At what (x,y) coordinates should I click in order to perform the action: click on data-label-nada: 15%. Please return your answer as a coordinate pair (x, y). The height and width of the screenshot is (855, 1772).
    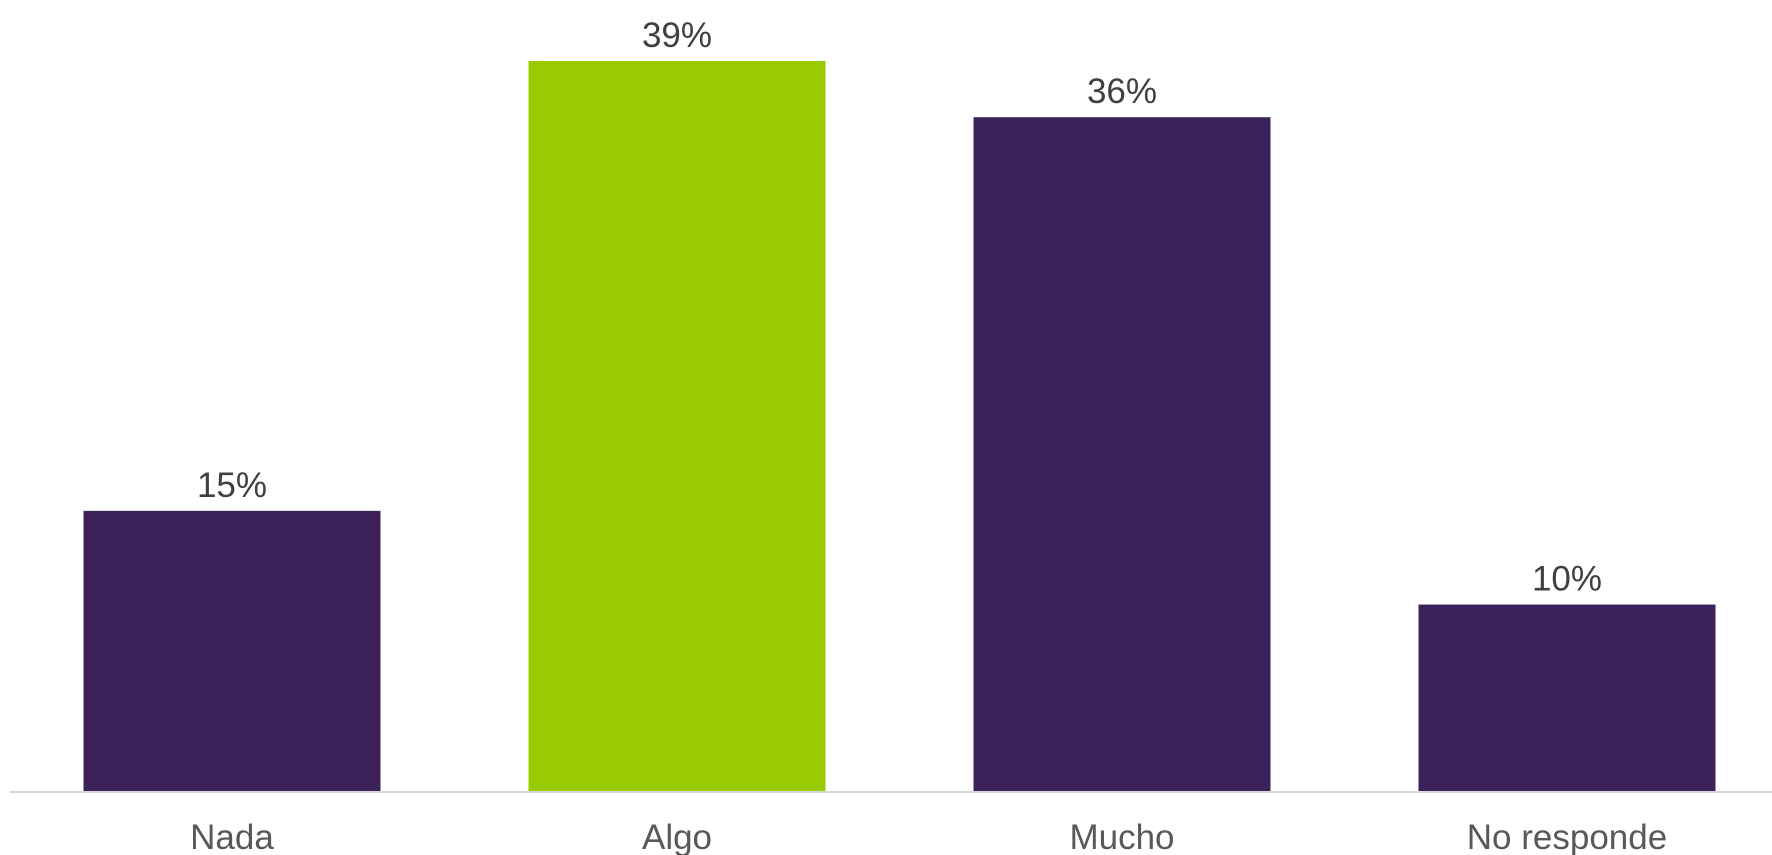
    Looking at the image, I should click on (232, 485).